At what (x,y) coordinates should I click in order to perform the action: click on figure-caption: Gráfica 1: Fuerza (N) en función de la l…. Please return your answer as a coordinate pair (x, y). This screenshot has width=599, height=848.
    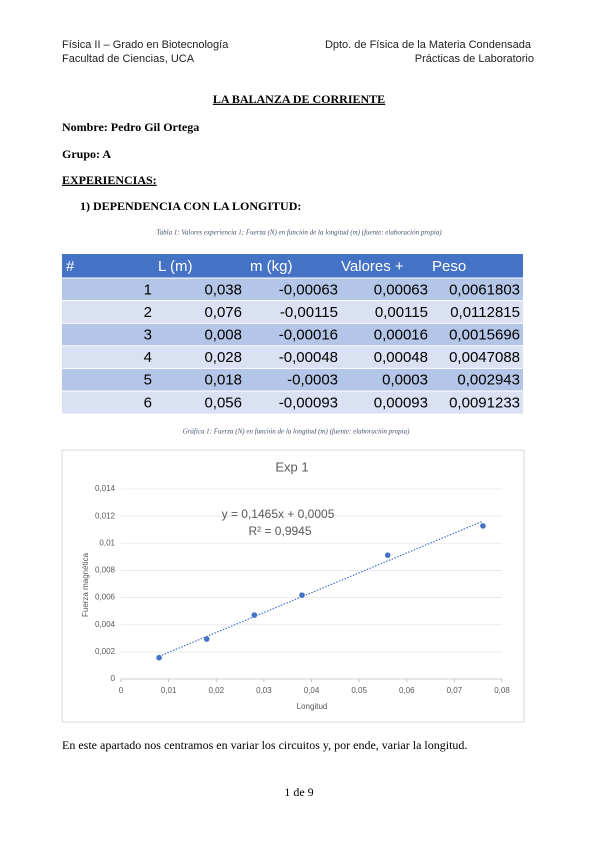
    Looking at the image, I should click on (296, 432).